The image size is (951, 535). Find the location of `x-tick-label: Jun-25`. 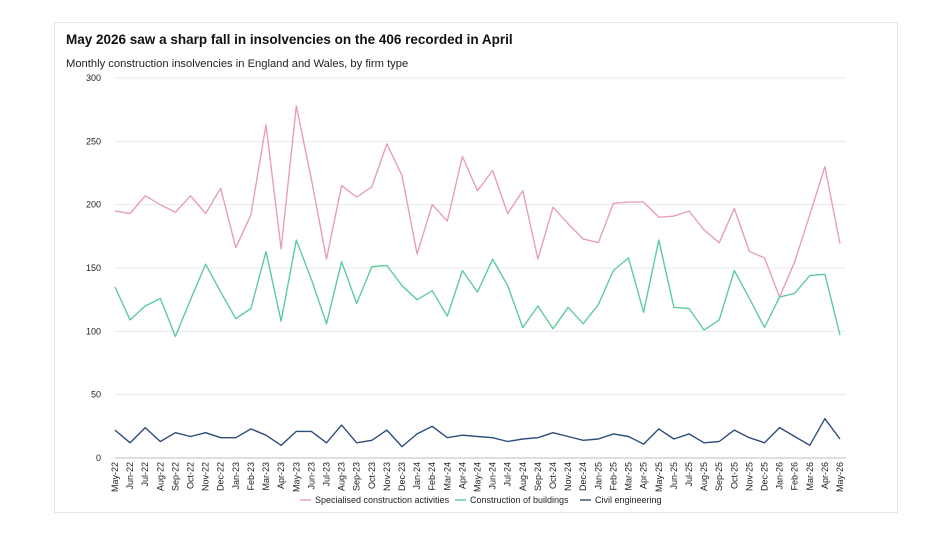

x-tick-label: Jun-25 is located at coordinates (674, 476).